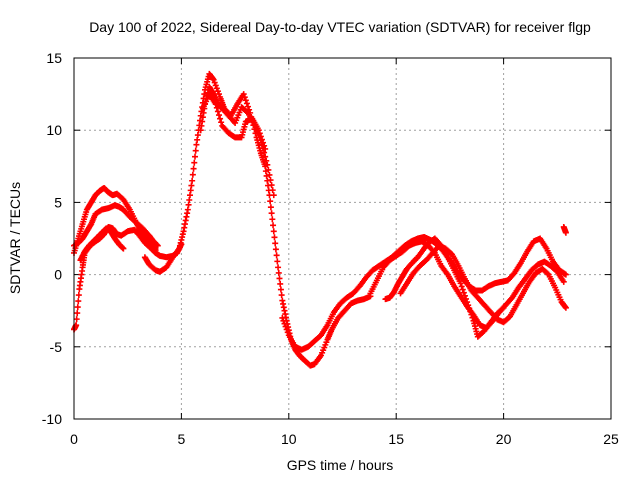 This screenshot has height=485, width=640. Describe the element at coordinates (182, 439) in the screenshot. I see `x-tick-label: 5` at that location.